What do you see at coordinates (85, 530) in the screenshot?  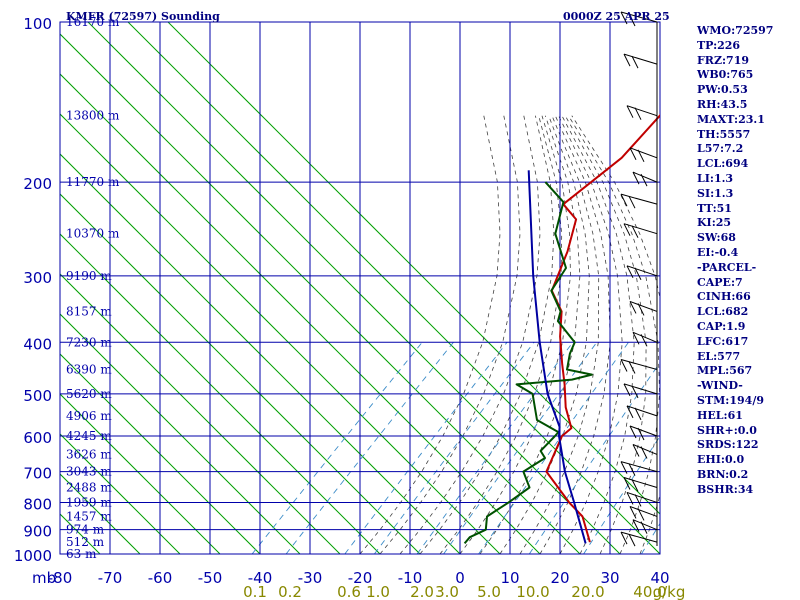 I see `height-label: 974 m` at bounding box center [85, 530].